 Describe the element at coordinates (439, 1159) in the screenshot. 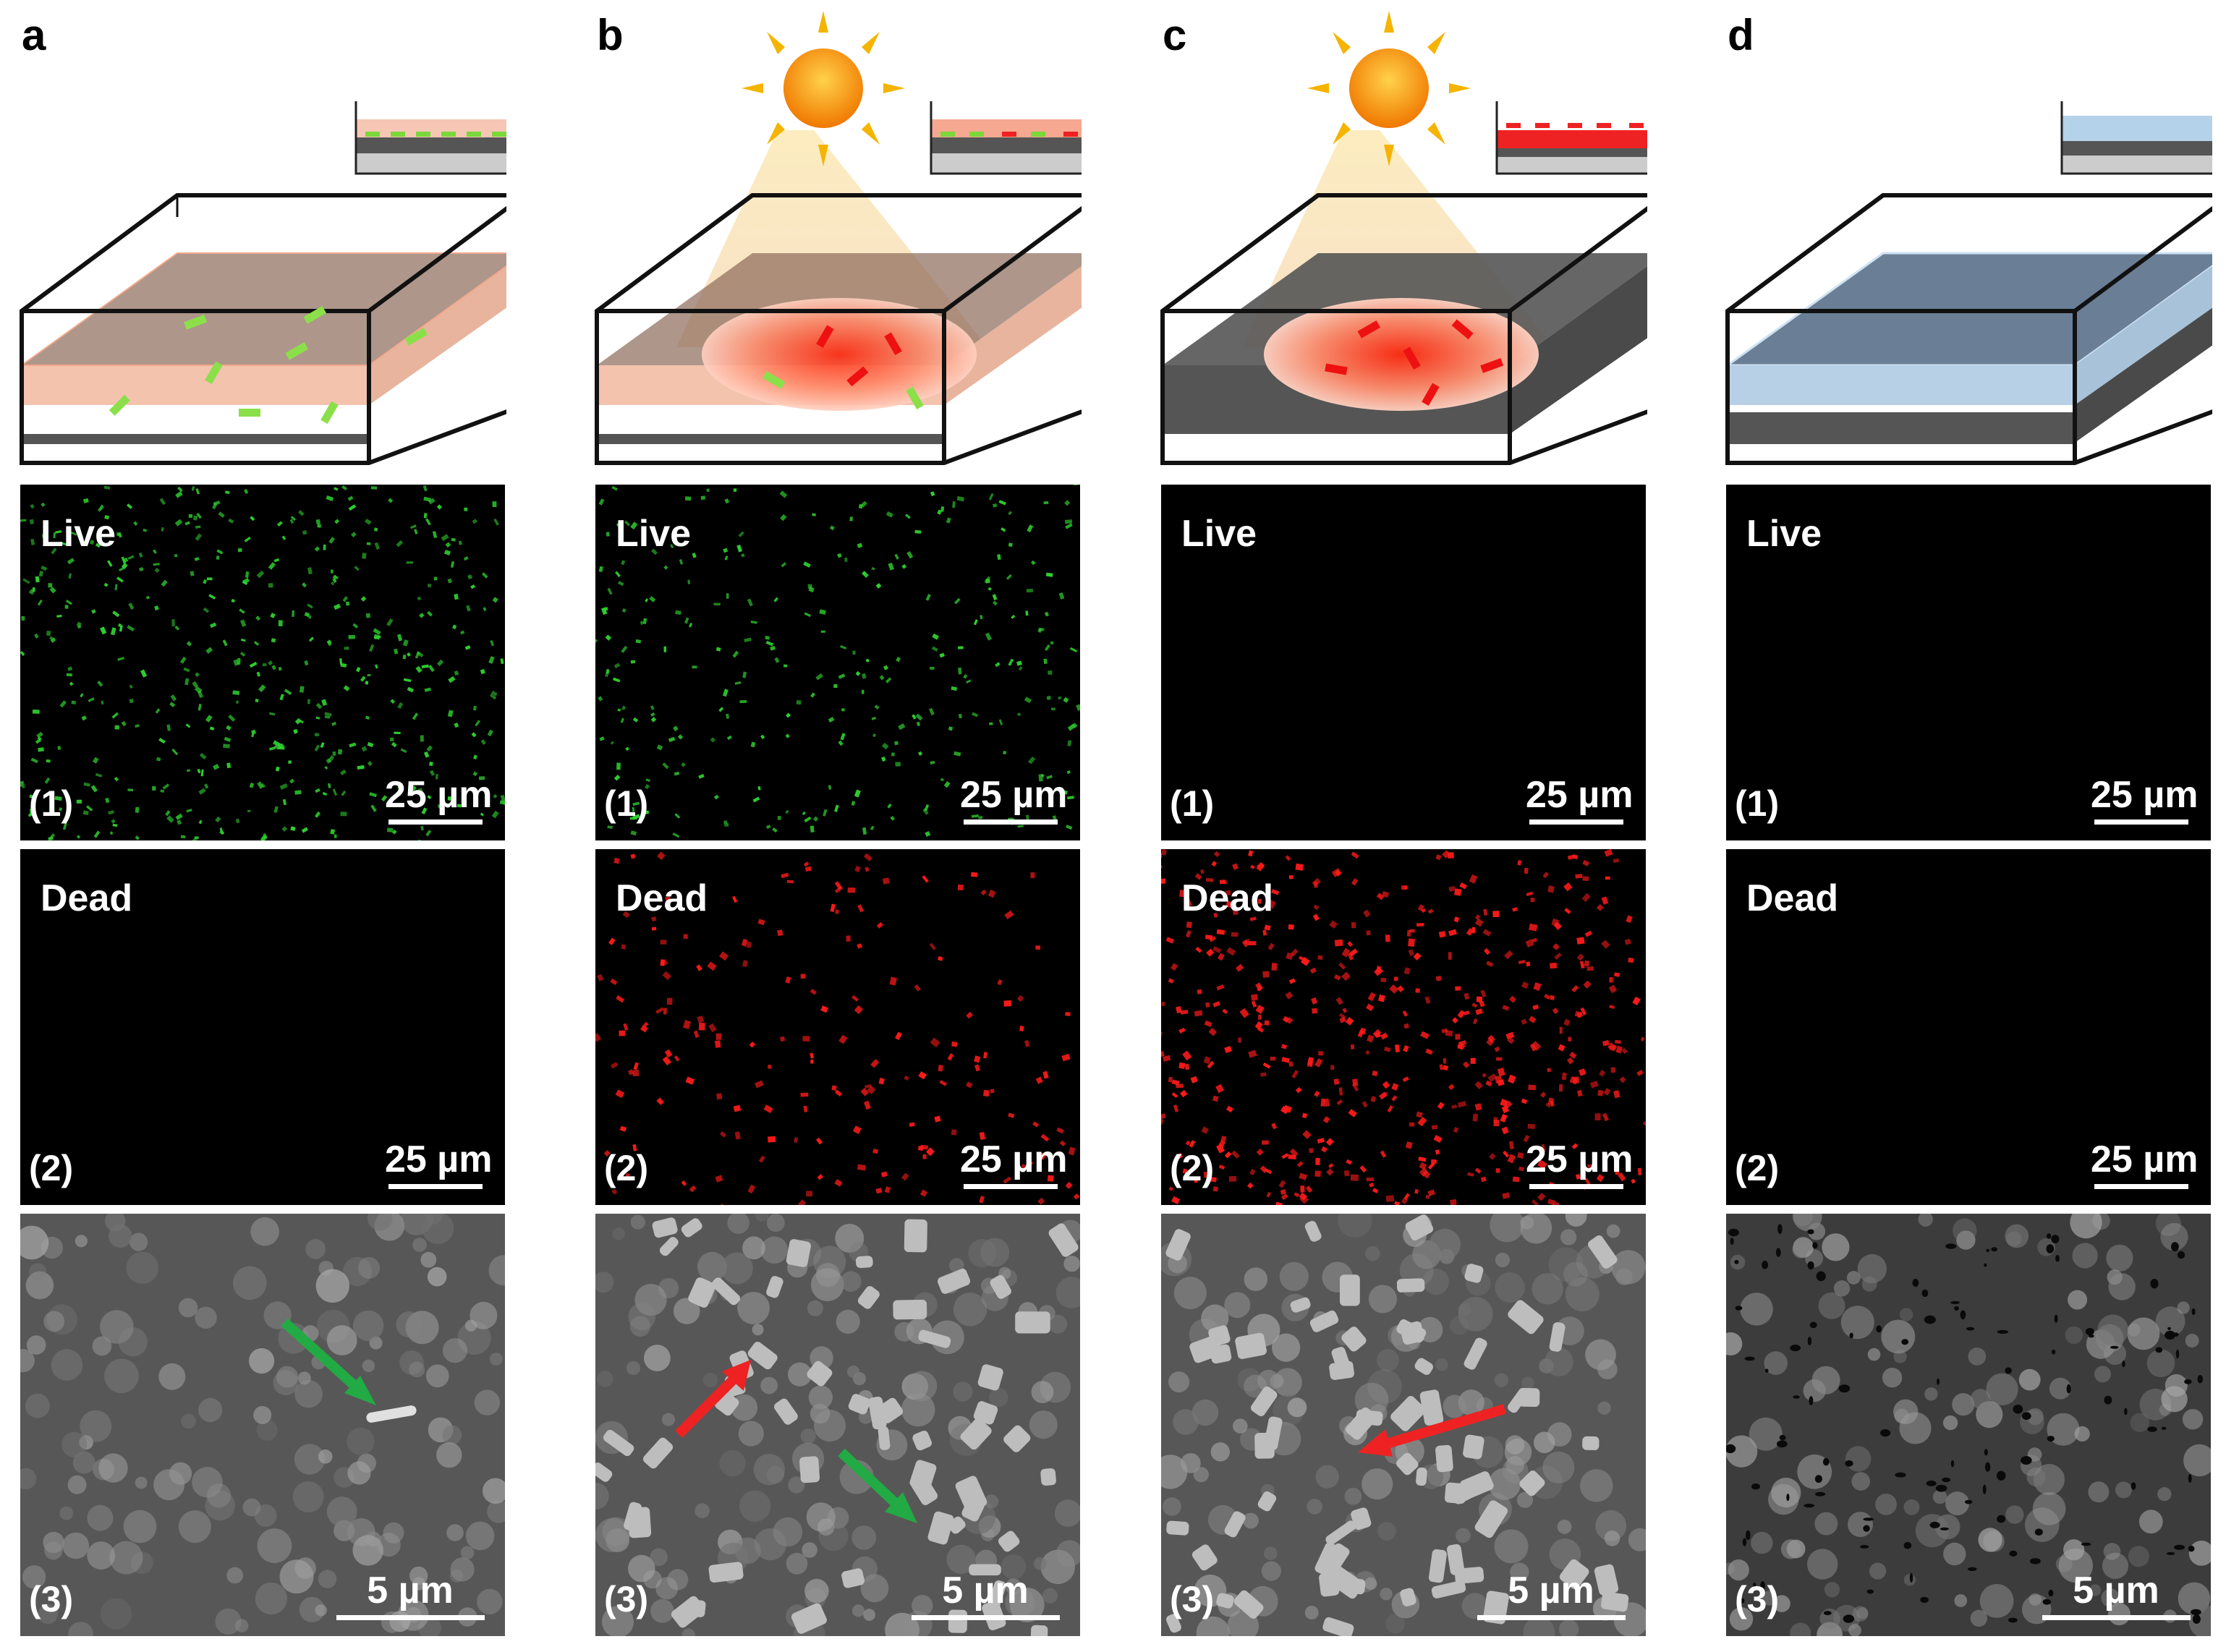

I see `scale-label: 25 µm` at that location.